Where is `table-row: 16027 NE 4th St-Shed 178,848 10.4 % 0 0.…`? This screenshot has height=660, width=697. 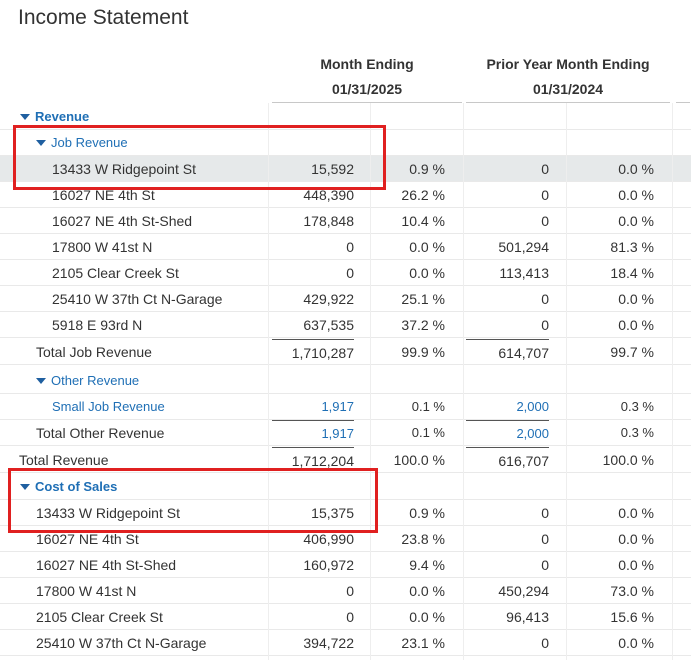
table-row: 16027 NE 4th St-Shed 178,848 10.4 % 0 0.… is located at coordinates (345, 221).